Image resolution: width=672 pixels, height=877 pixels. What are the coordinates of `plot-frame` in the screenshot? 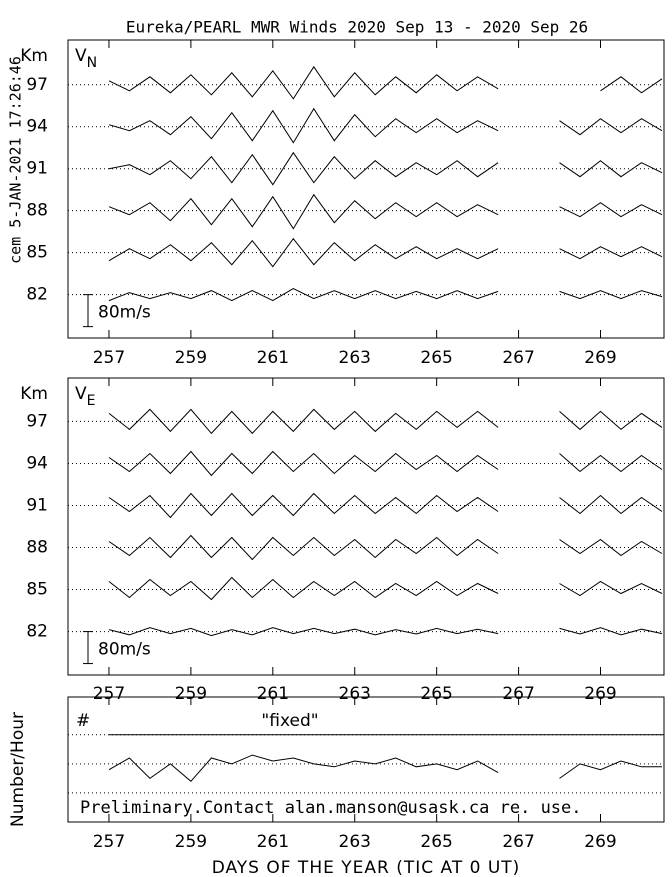 It's located at (366, 759).